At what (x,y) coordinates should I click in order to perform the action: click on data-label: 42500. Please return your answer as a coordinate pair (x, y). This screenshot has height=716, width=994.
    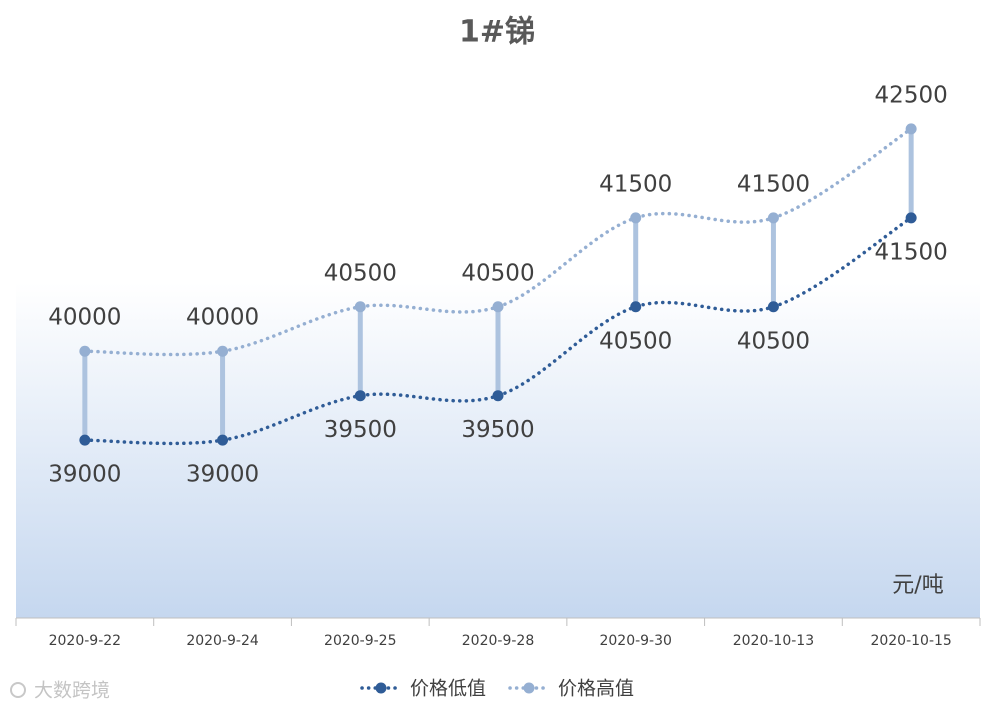
    Looking at the image, I should click on (911, 95).